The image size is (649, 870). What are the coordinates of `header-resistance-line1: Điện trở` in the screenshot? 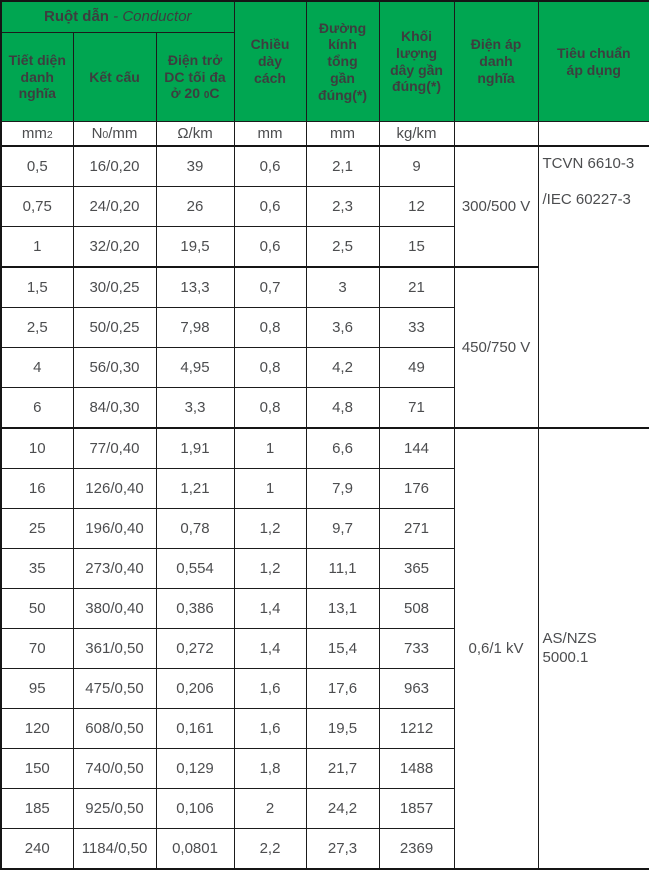 It's located at (195, 59).